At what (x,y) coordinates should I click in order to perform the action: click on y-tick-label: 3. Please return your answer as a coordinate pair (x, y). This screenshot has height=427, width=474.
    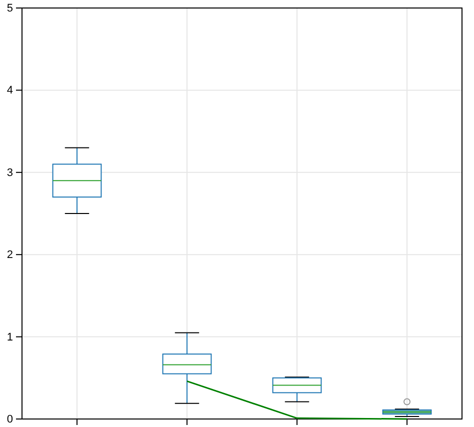
    Looking at the image, I should click on (9, 172).